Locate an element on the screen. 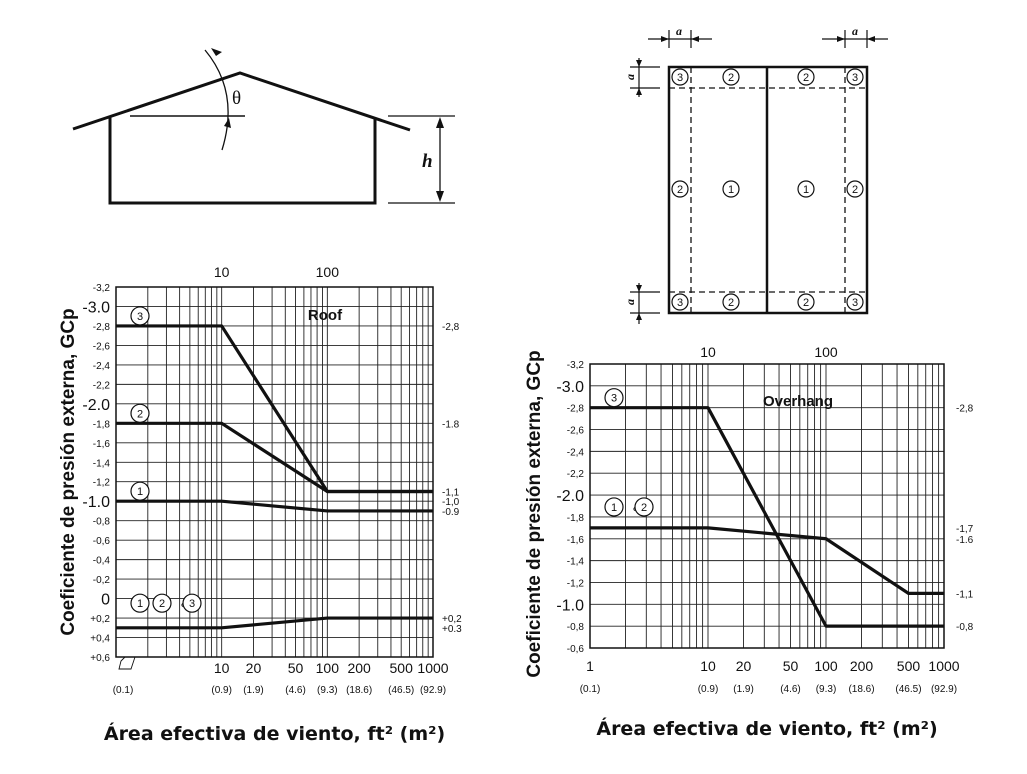 The width and height of the screenshot is (1027, 774). theta-arrow-tail is located at coordinates (227, 123).